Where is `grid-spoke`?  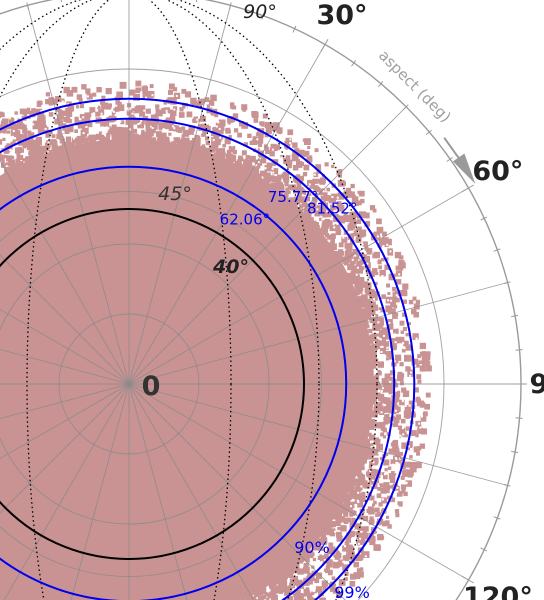
grid-spoke is located at coordinates (65, 272).